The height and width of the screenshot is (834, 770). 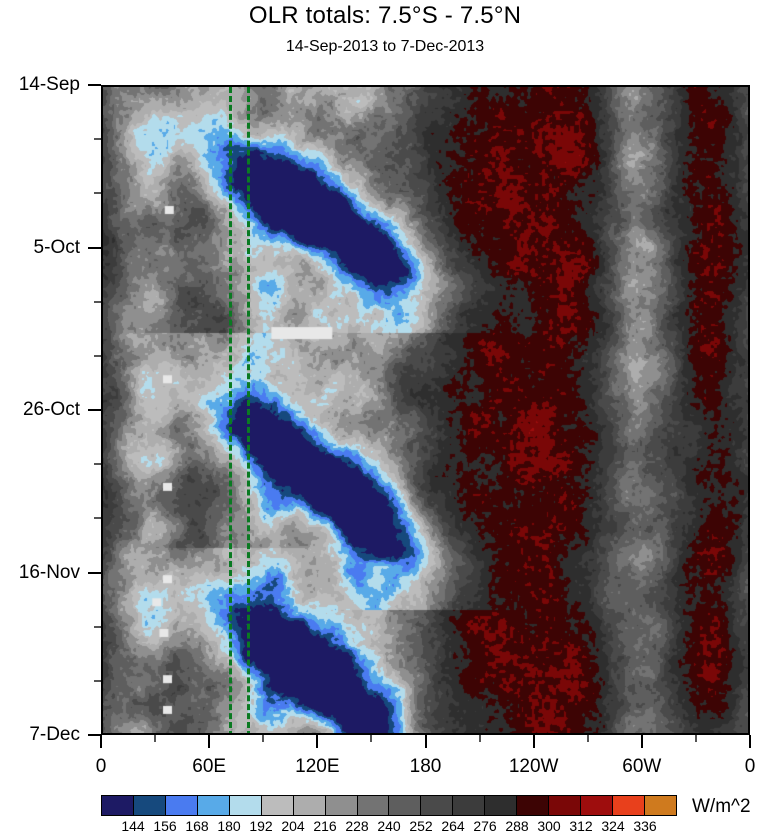 I want to click on colorbar-tick-label: 324, so click(x=613, y=826).